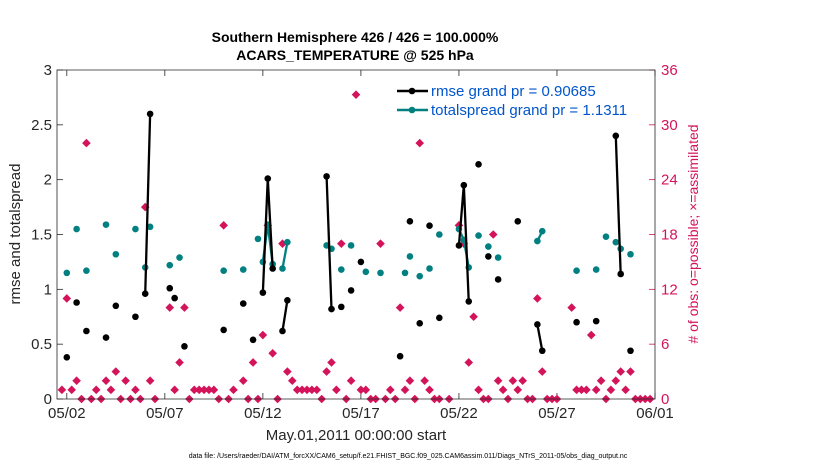 Image resolution: width=830 pixels, height=470 pixels. Describe the element at coordinates (15, 234) in the screenshot. I see `y-axis-label: rmse and totalspread` at that location.